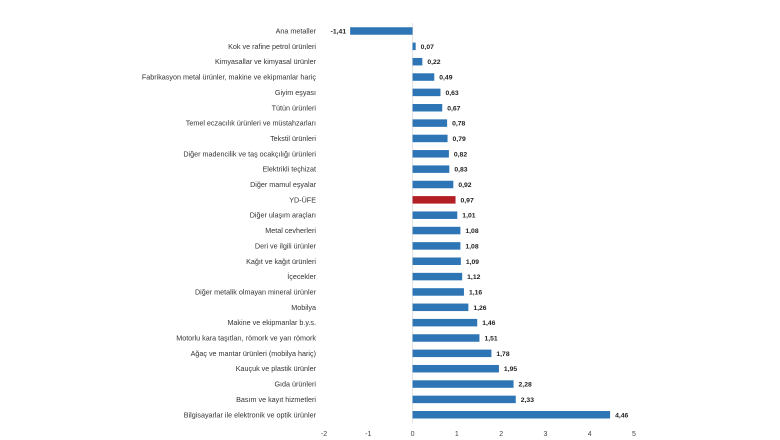 Image resolution: width=780 pixels, height=440 pixels. I want to click on category-label: Deri ve ilgili ürünler, so click(286, 245).